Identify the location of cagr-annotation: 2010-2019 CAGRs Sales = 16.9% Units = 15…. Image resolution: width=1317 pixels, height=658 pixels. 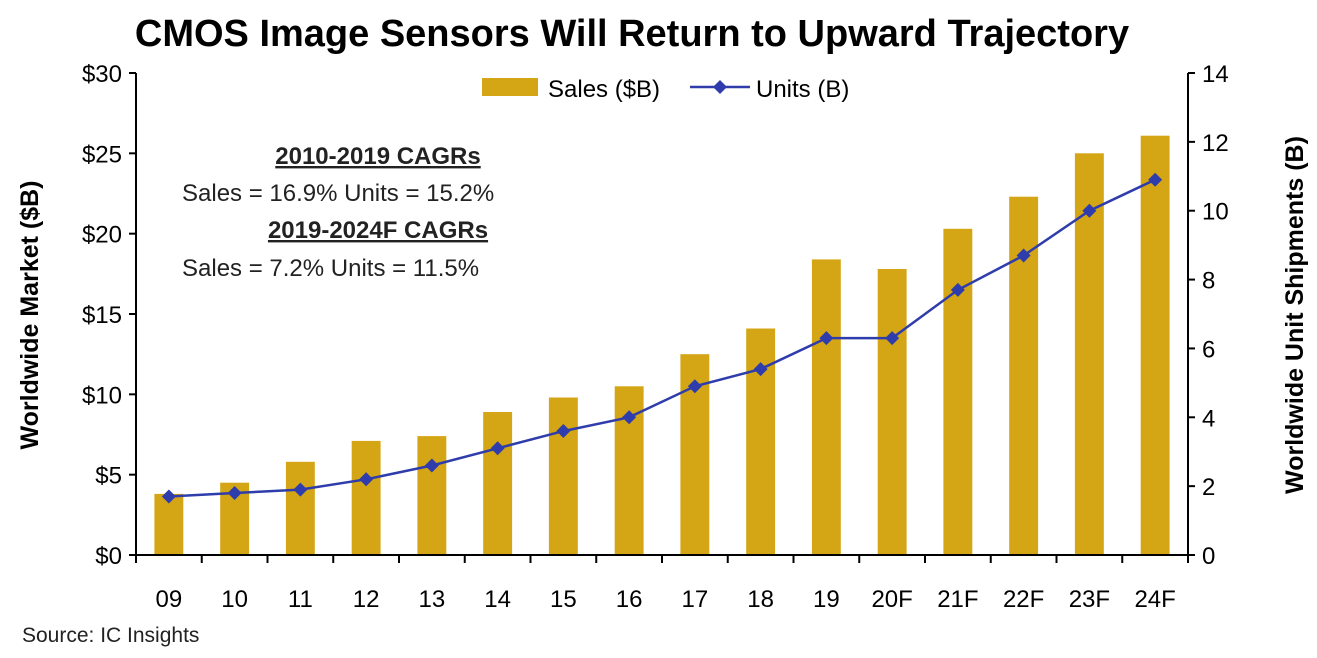
(338, 212).